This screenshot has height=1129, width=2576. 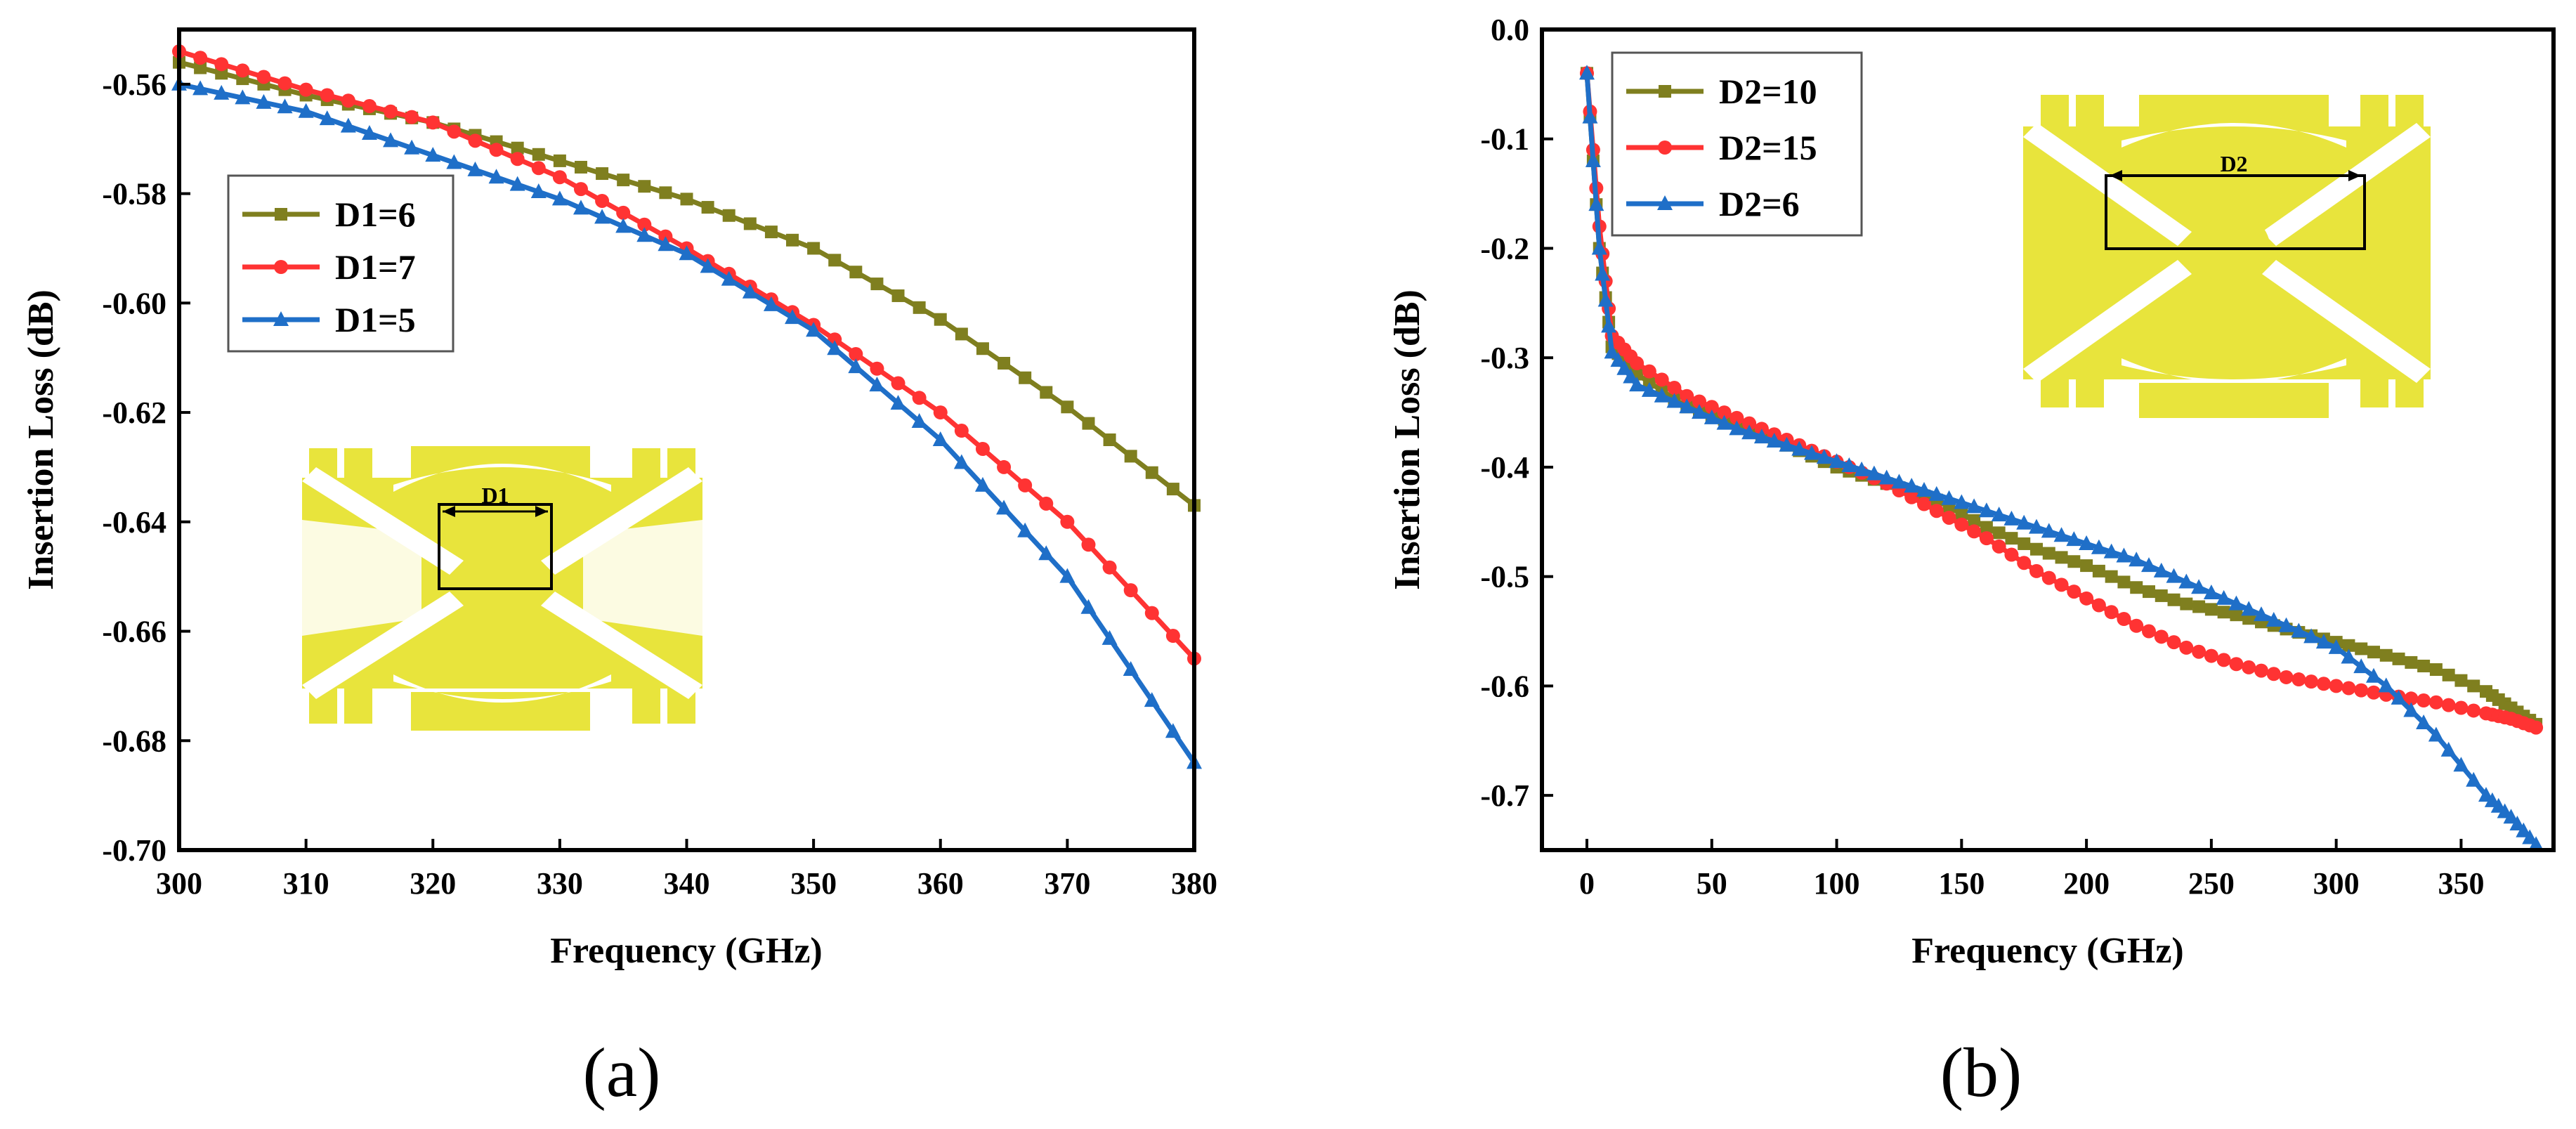 What do you see at coordinates (375, 319) in the screenshot?
I see `legend-label-a-3: D1=5` at bounding box center [375, 319].